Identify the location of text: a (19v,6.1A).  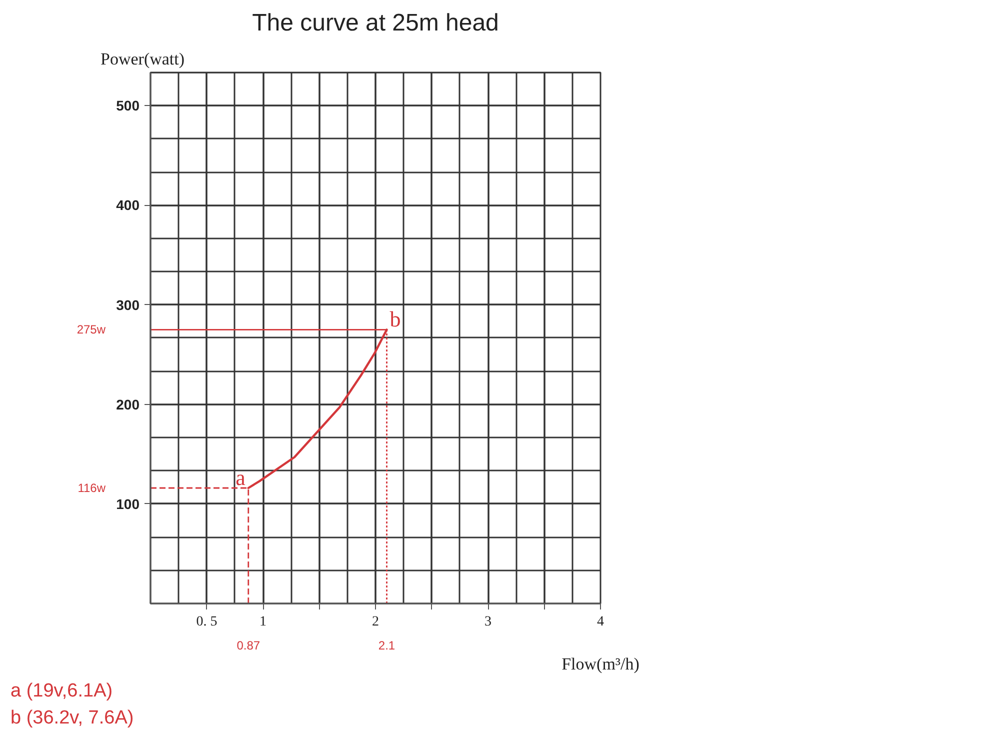
(61, 691).